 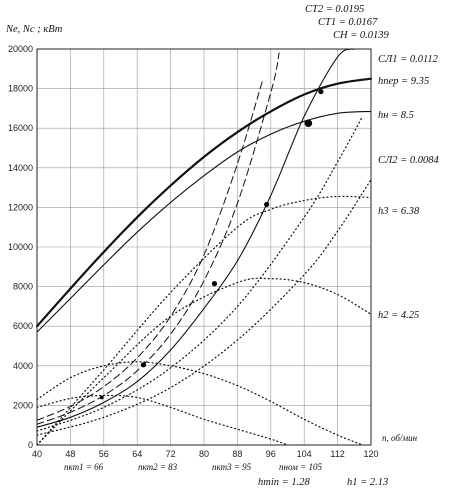 I want to click on label-h-per: hпер = 9.35, so click(x=403, y=81).